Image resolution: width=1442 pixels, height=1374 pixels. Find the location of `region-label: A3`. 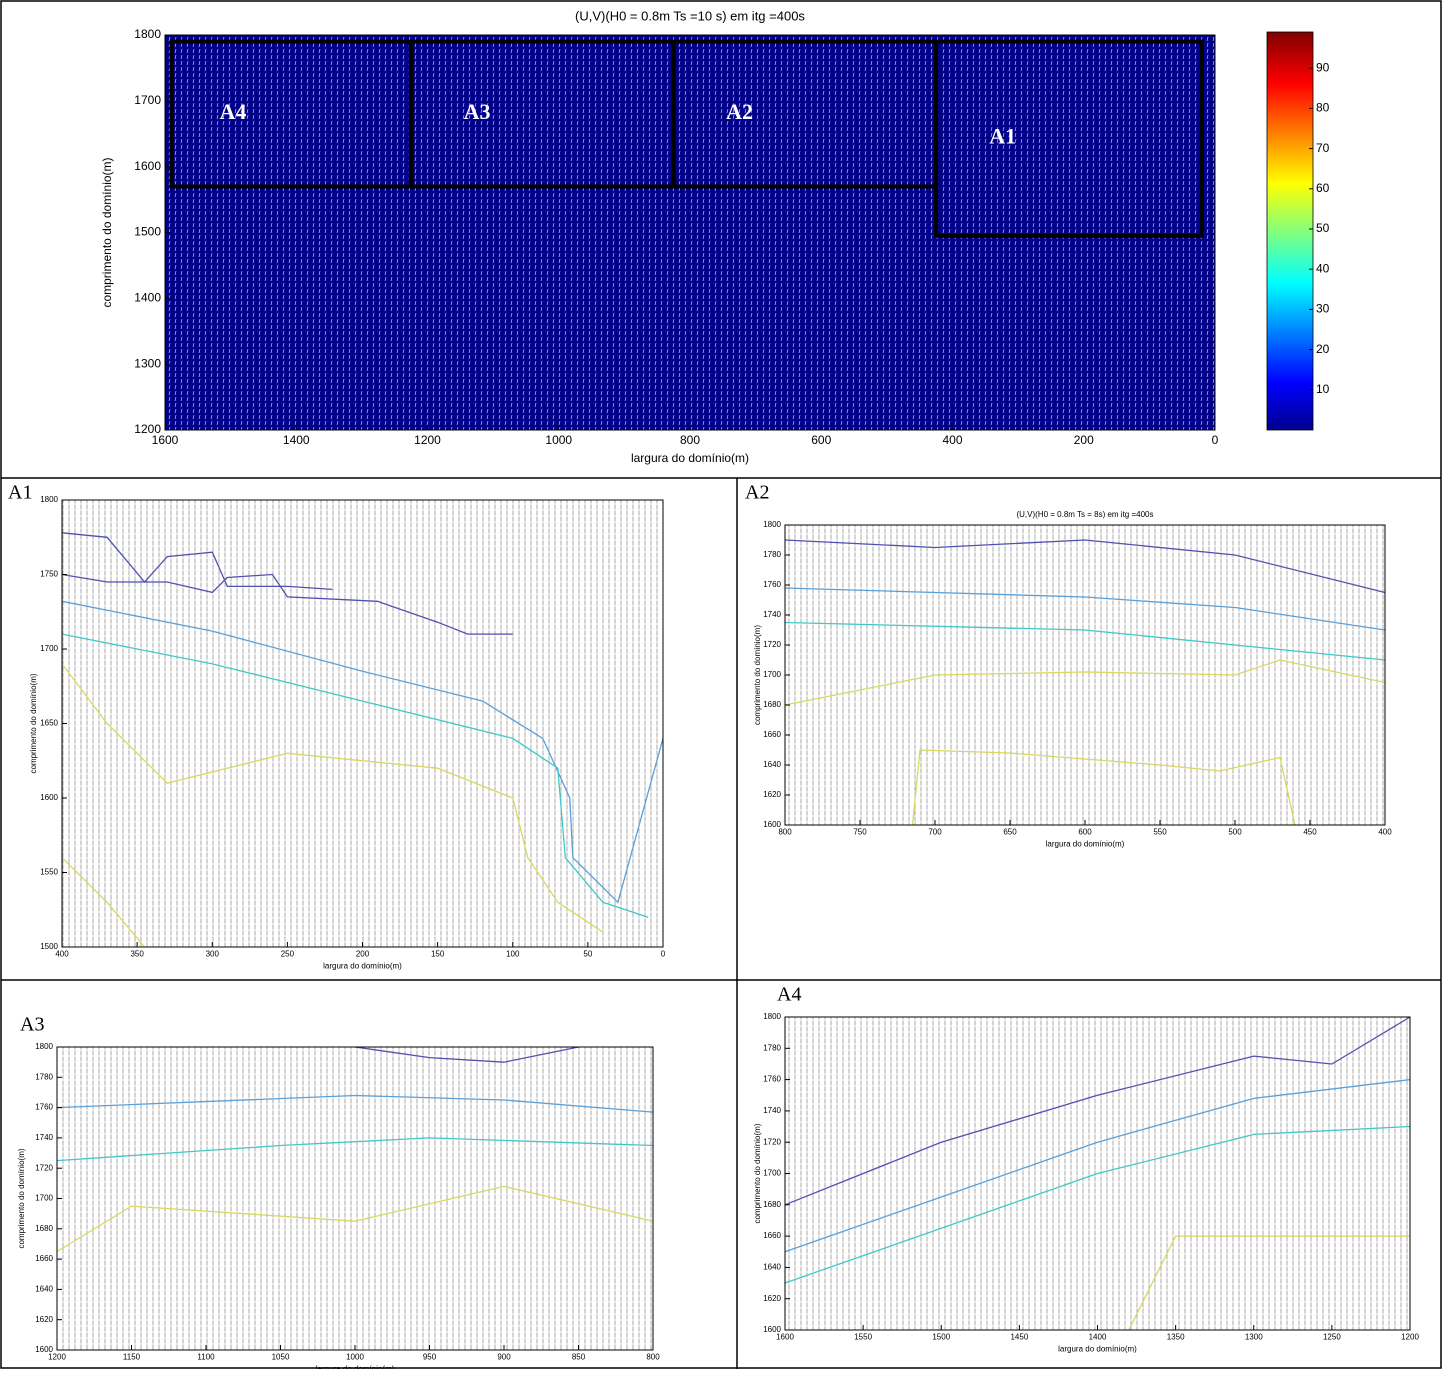

region-label: A3 is located at coordinates (477, 111).